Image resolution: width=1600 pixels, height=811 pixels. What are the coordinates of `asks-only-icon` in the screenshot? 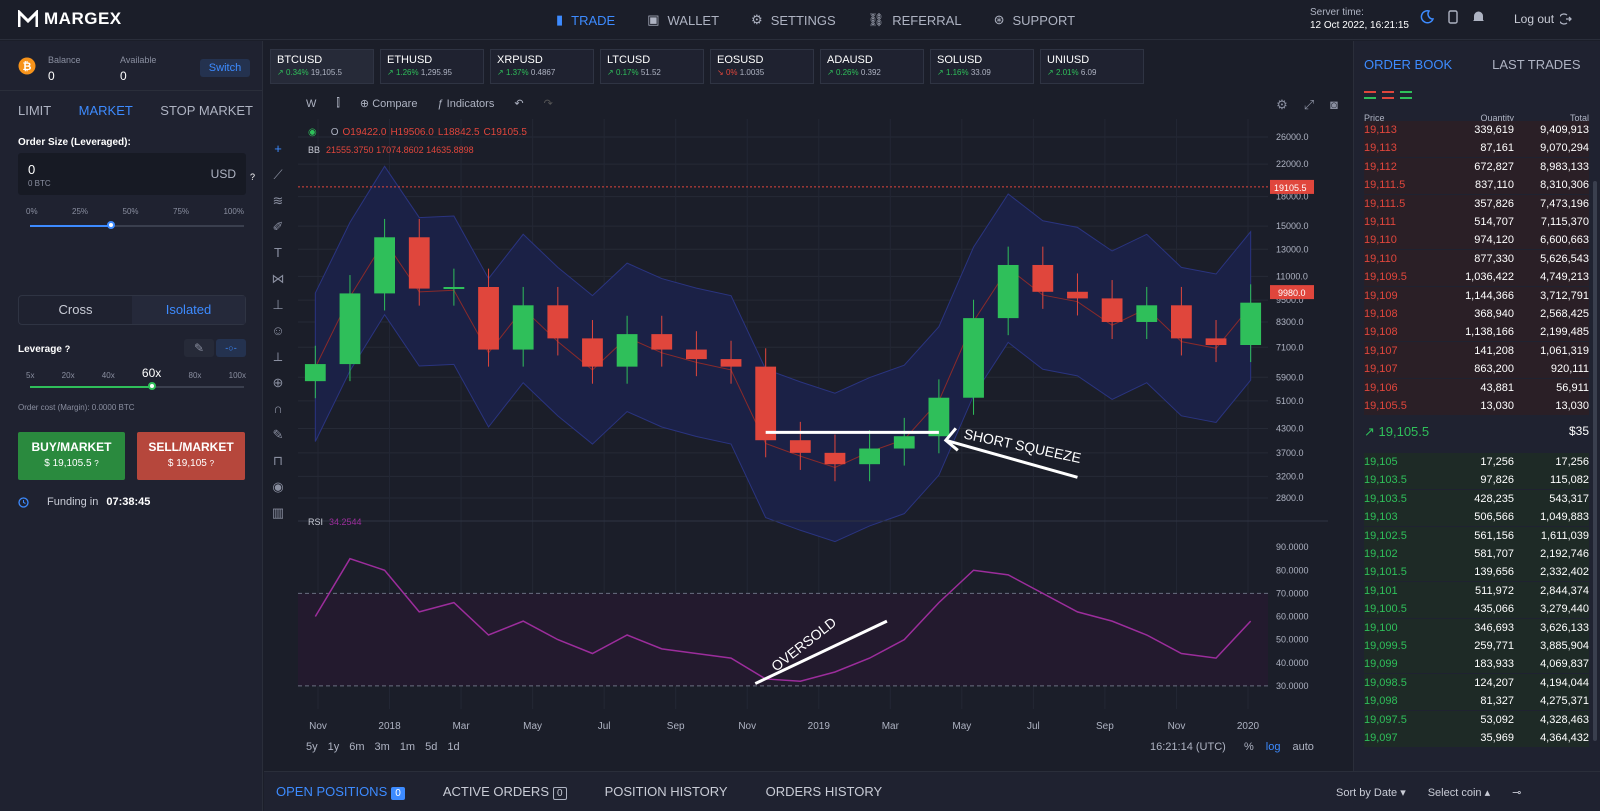 It's located at (1388, 95).